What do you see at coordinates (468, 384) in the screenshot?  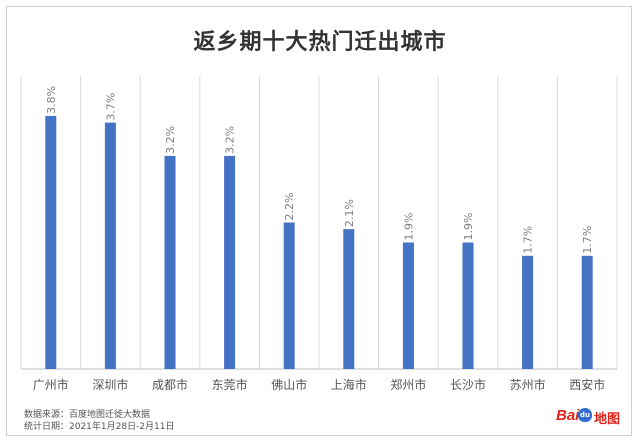 I see `x-tick-label: 长沙市` at bounding box center [468, 384].